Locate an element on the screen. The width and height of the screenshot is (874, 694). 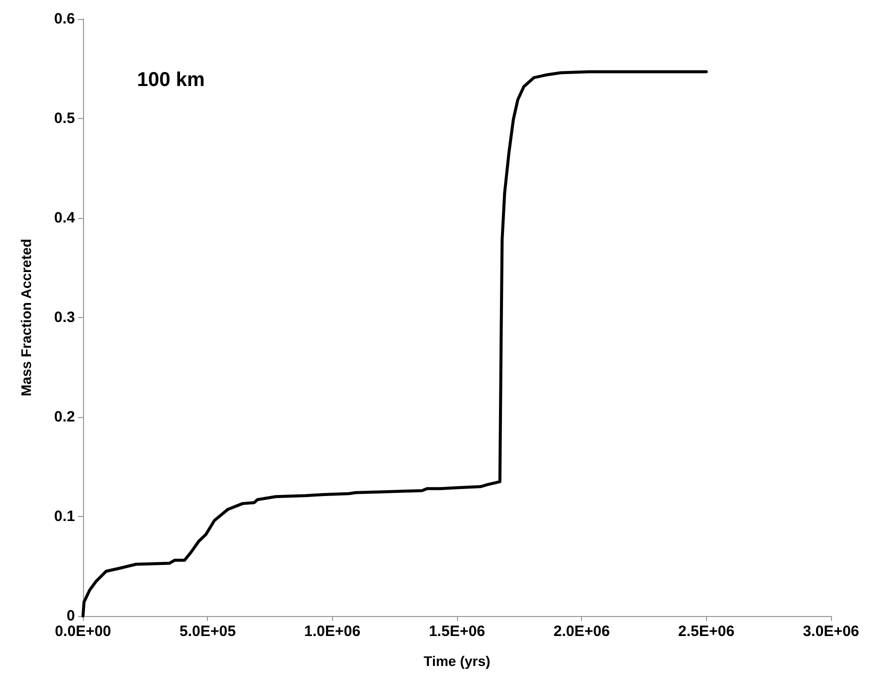
annotation: 100 km is located at coordinates (171, 80).